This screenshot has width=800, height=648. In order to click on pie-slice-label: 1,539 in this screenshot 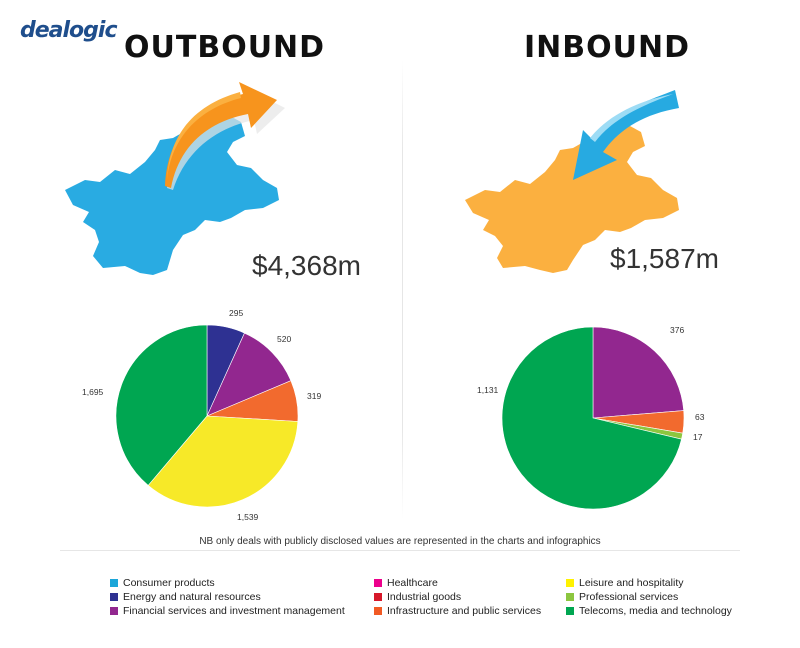, I will do `click(248, 517)`.